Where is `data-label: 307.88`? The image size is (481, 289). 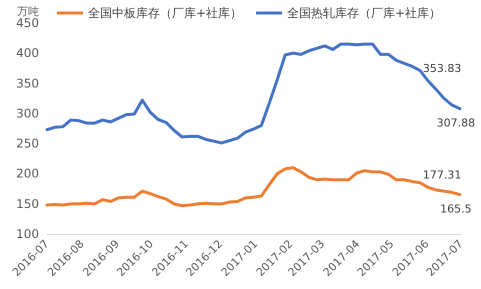
data-label: 307.88 is located at coordinates (456, 123).